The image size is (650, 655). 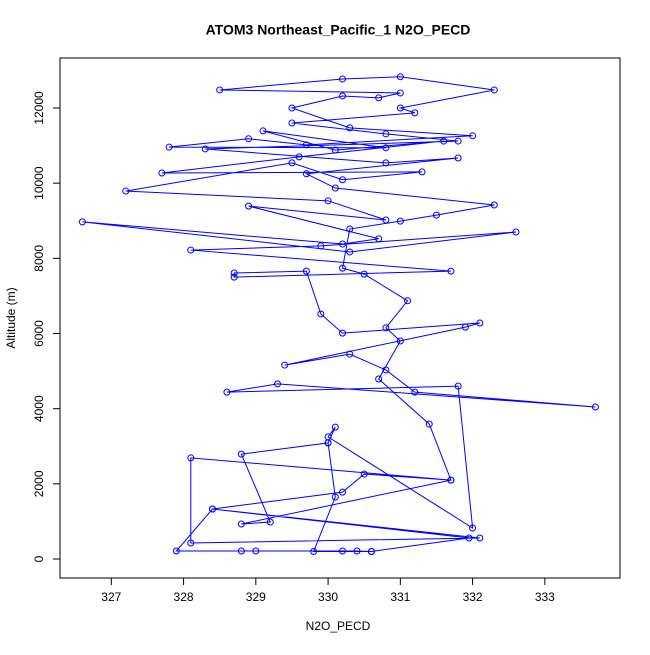 I want to click on y-tick-label: 6000, so click(x=39, y=333).